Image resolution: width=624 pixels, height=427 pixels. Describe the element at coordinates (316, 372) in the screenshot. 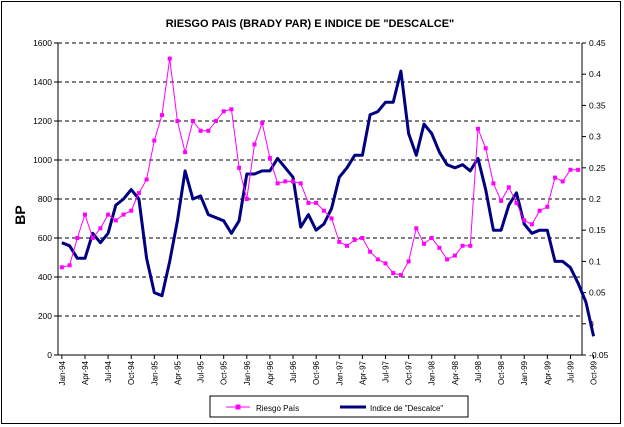

I see `x-tick-label: Oct-96` at that location.